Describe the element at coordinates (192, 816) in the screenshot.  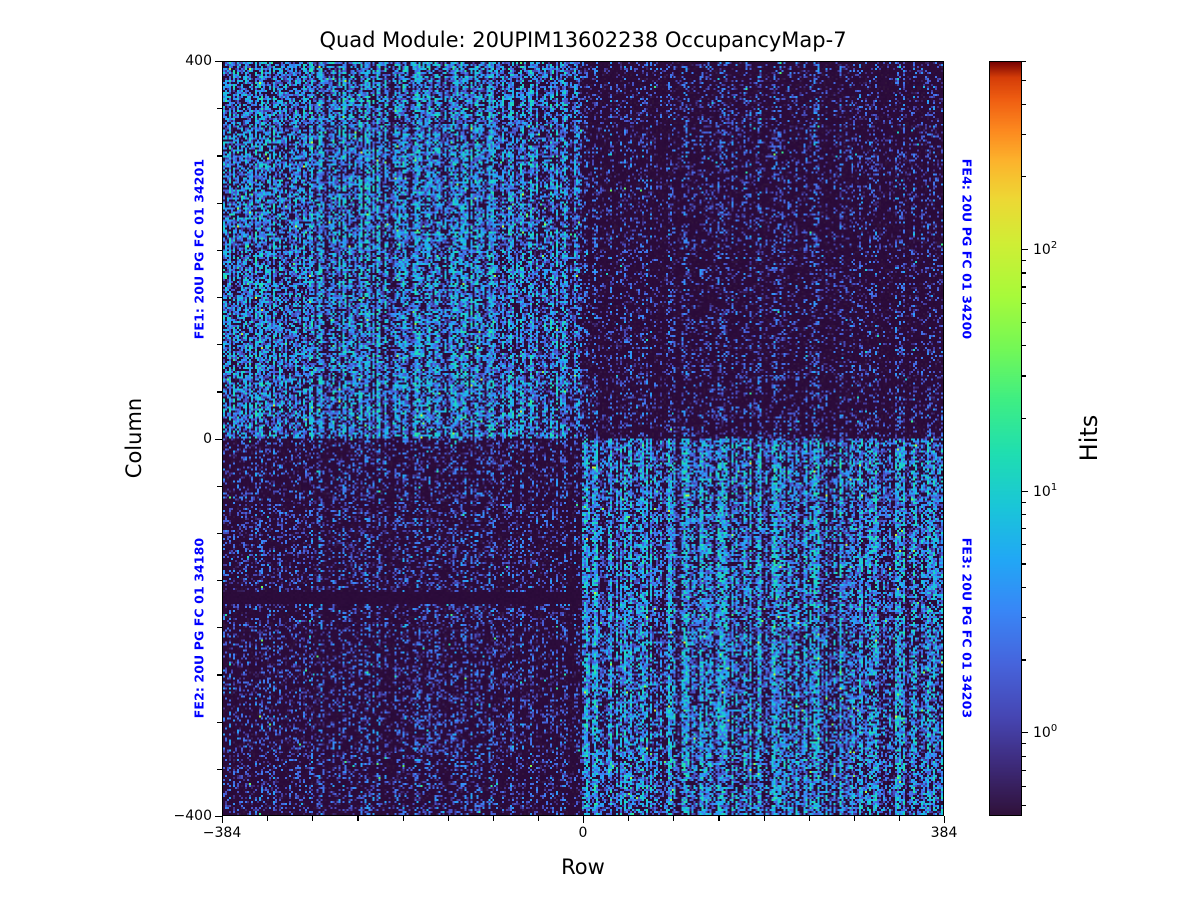
I see `y-tick-label: −400` at that location.